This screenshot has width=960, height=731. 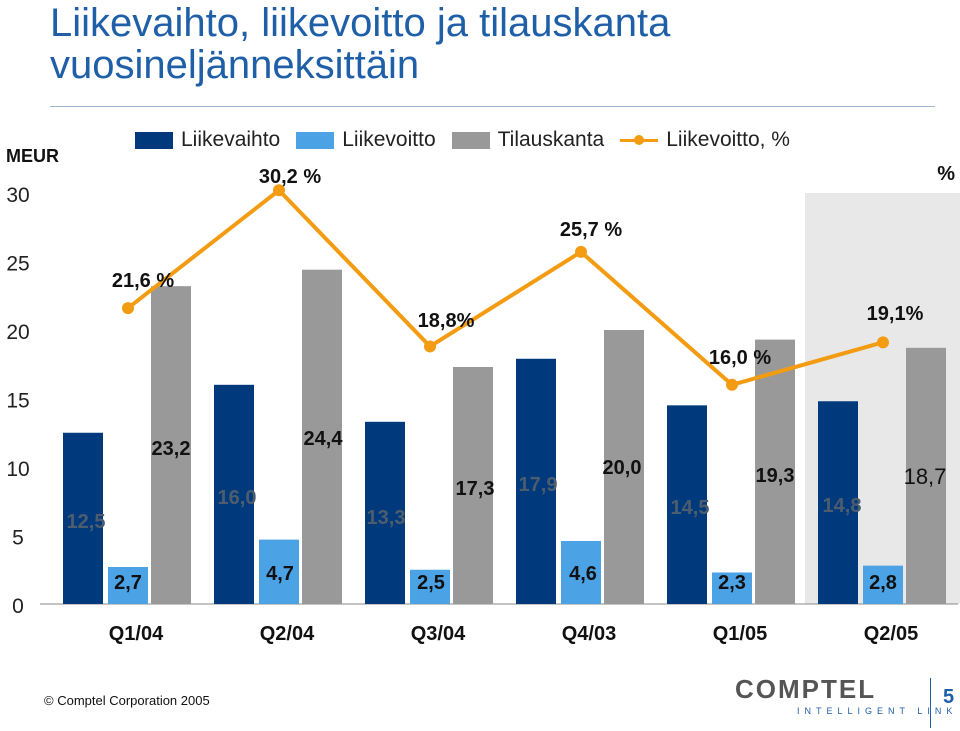 I want to click on bar-label-tilauskanta: 19,3, so click(x=775, y=476).